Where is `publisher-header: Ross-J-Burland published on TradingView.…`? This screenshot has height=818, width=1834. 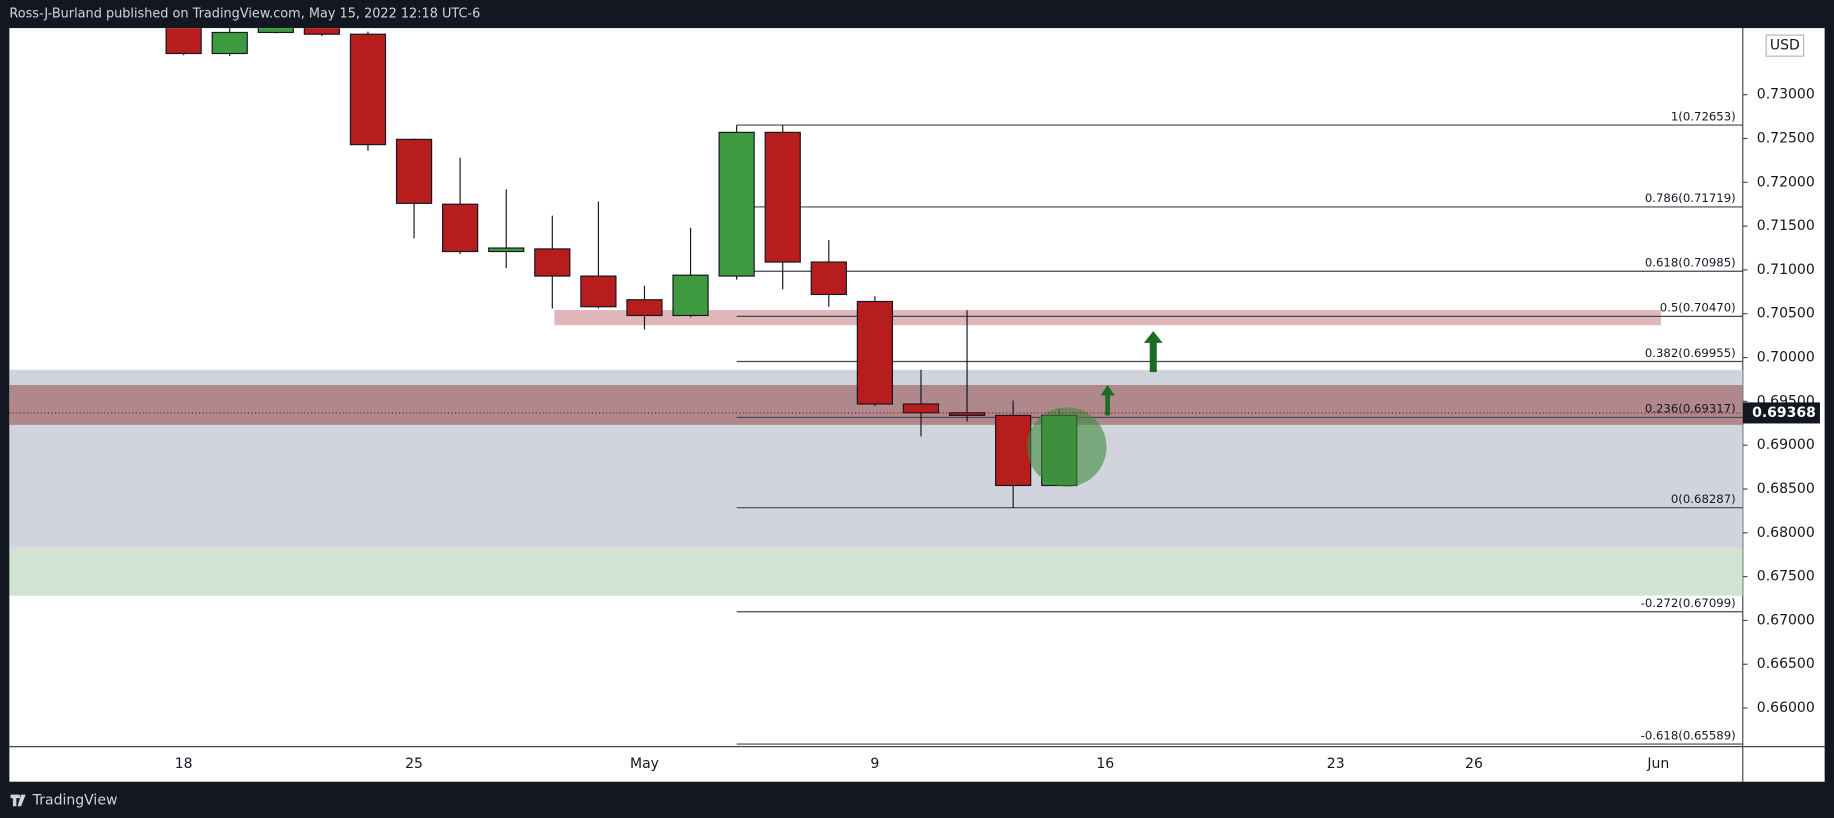
publisher-header: Ross-J-Burland published on TradingView.… is located at coordinates (244, 14).